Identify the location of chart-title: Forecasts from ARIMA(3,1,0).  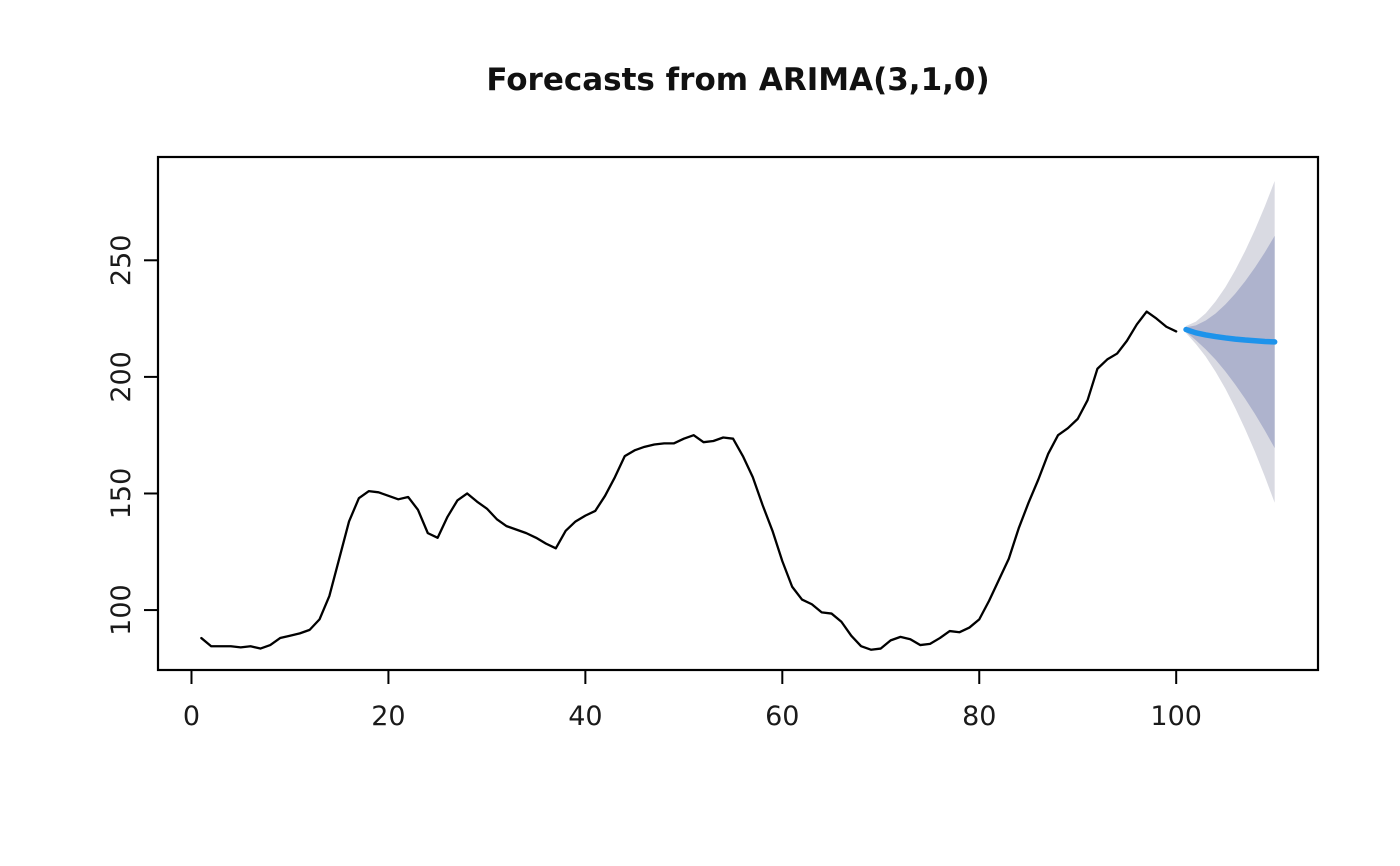
(737, 80).